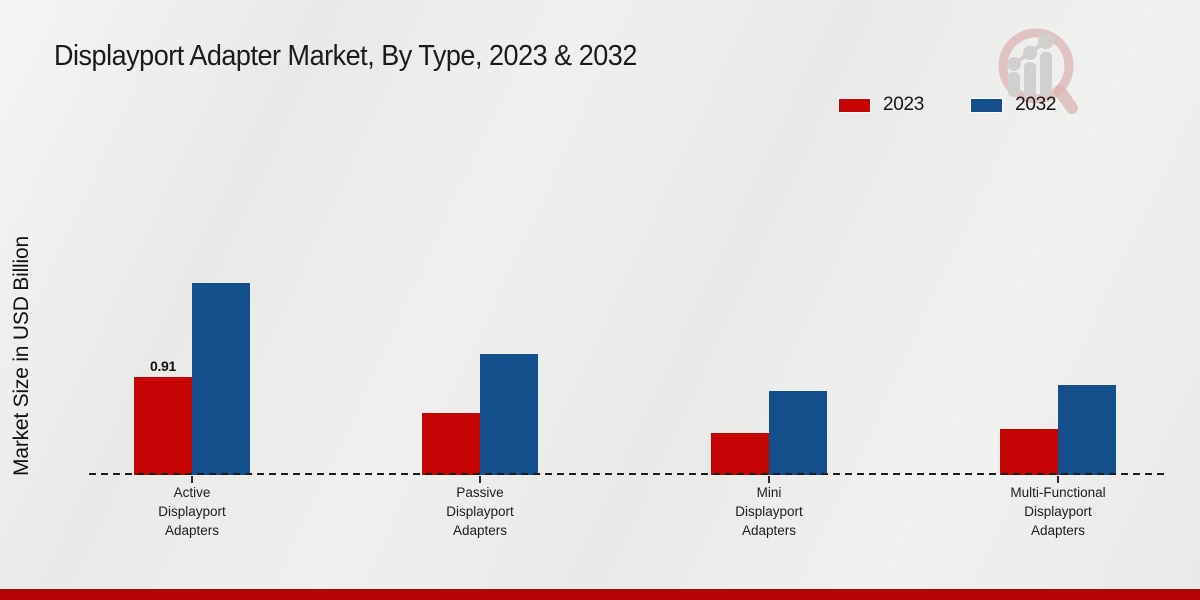 The image size is (1200, 600). Describe the element at coordinates (769, 492) in the screenshot. I see `category-label-line: Mini` at that location.